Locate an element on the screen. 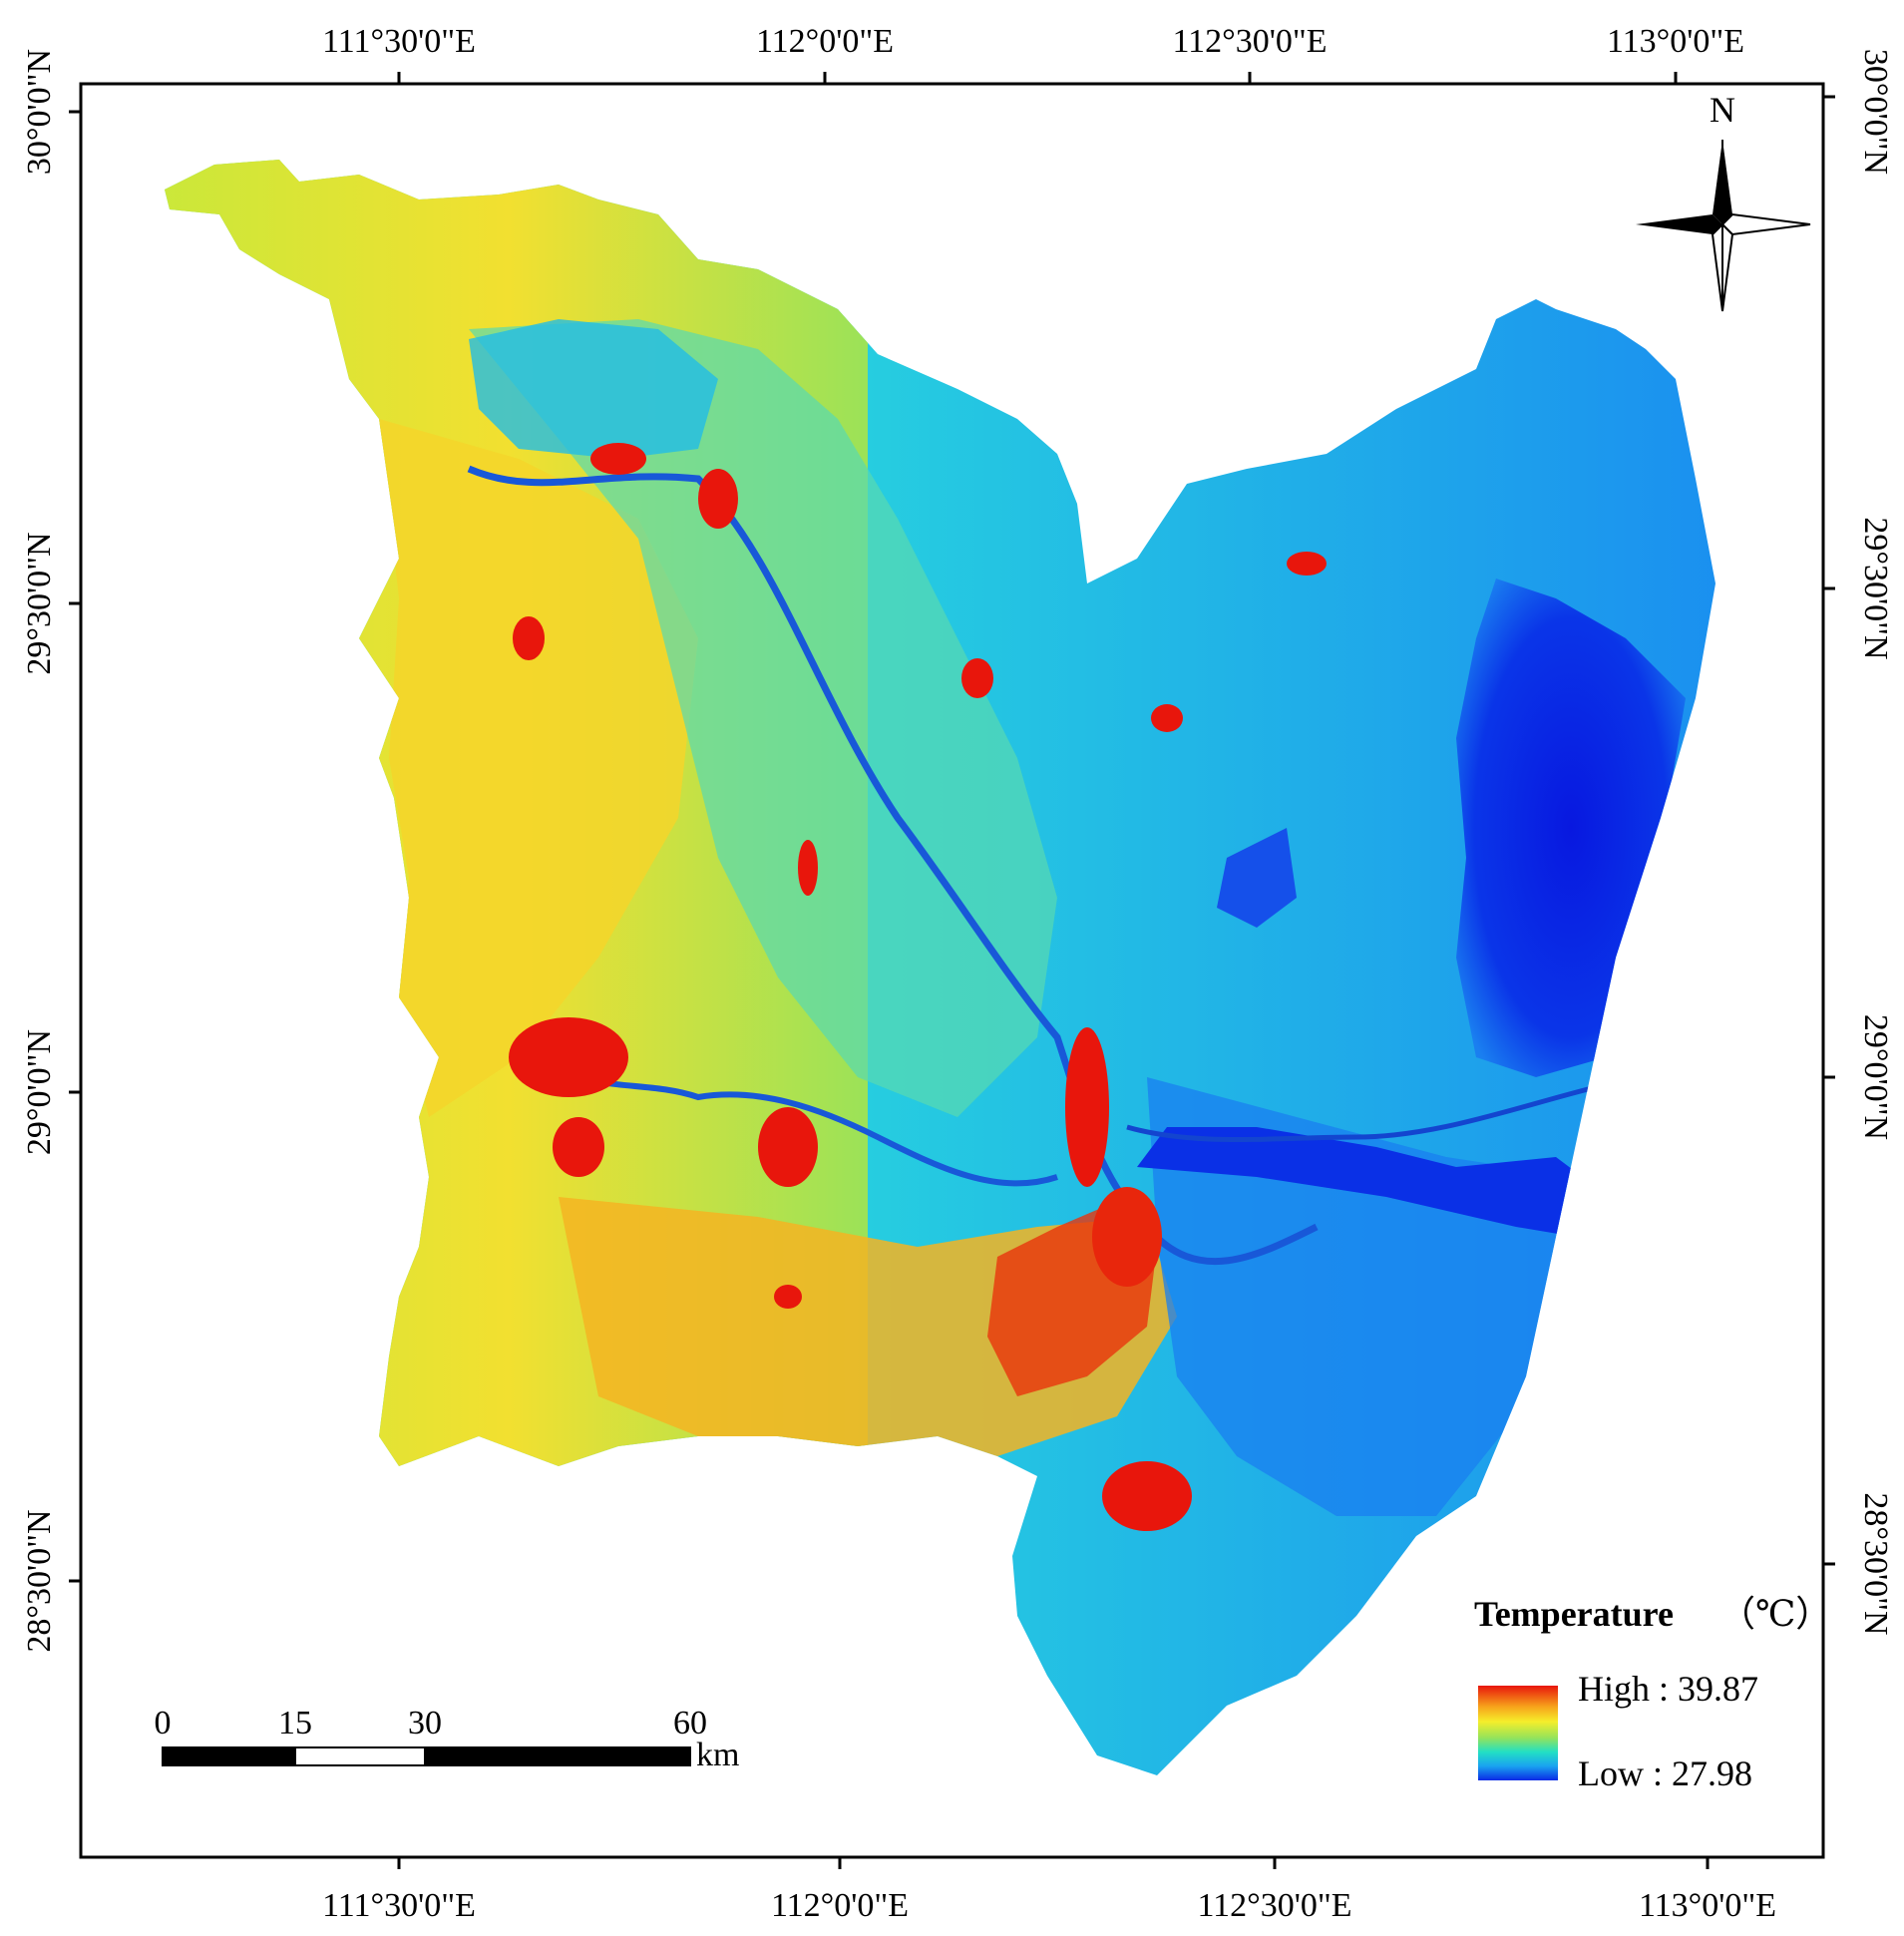 The image size is (1904, 1936). legend-color-ramp is located at coordinates (1518, 1733).